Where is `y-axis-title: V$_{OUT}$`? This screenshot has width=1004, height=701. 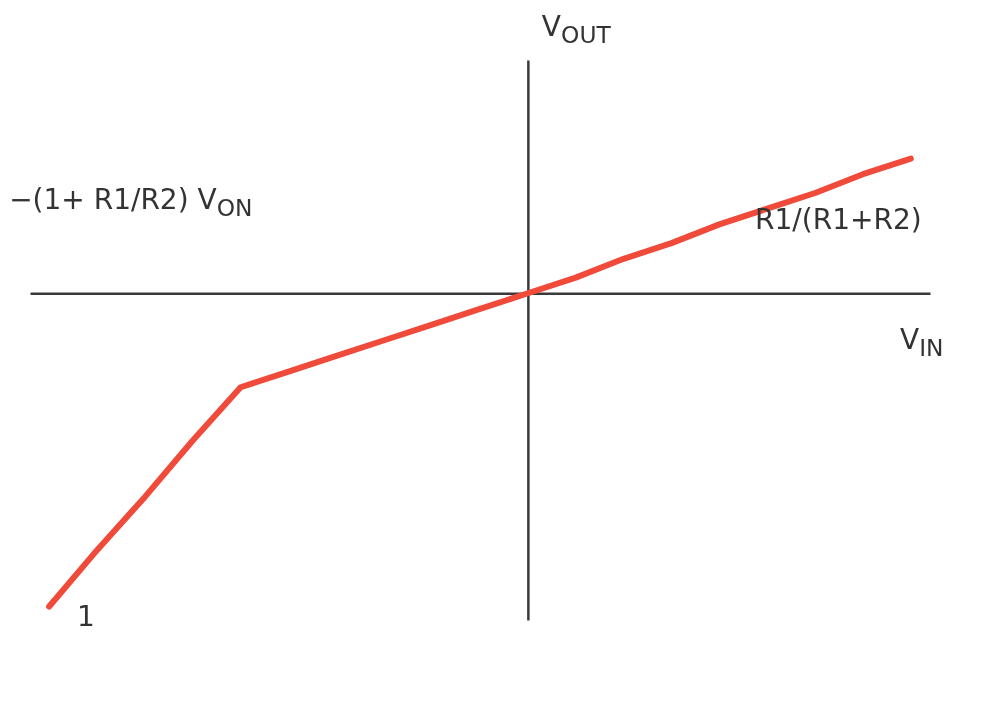 y-axis-title: V$_{OUT}$ is located at coordinates (576, 29).